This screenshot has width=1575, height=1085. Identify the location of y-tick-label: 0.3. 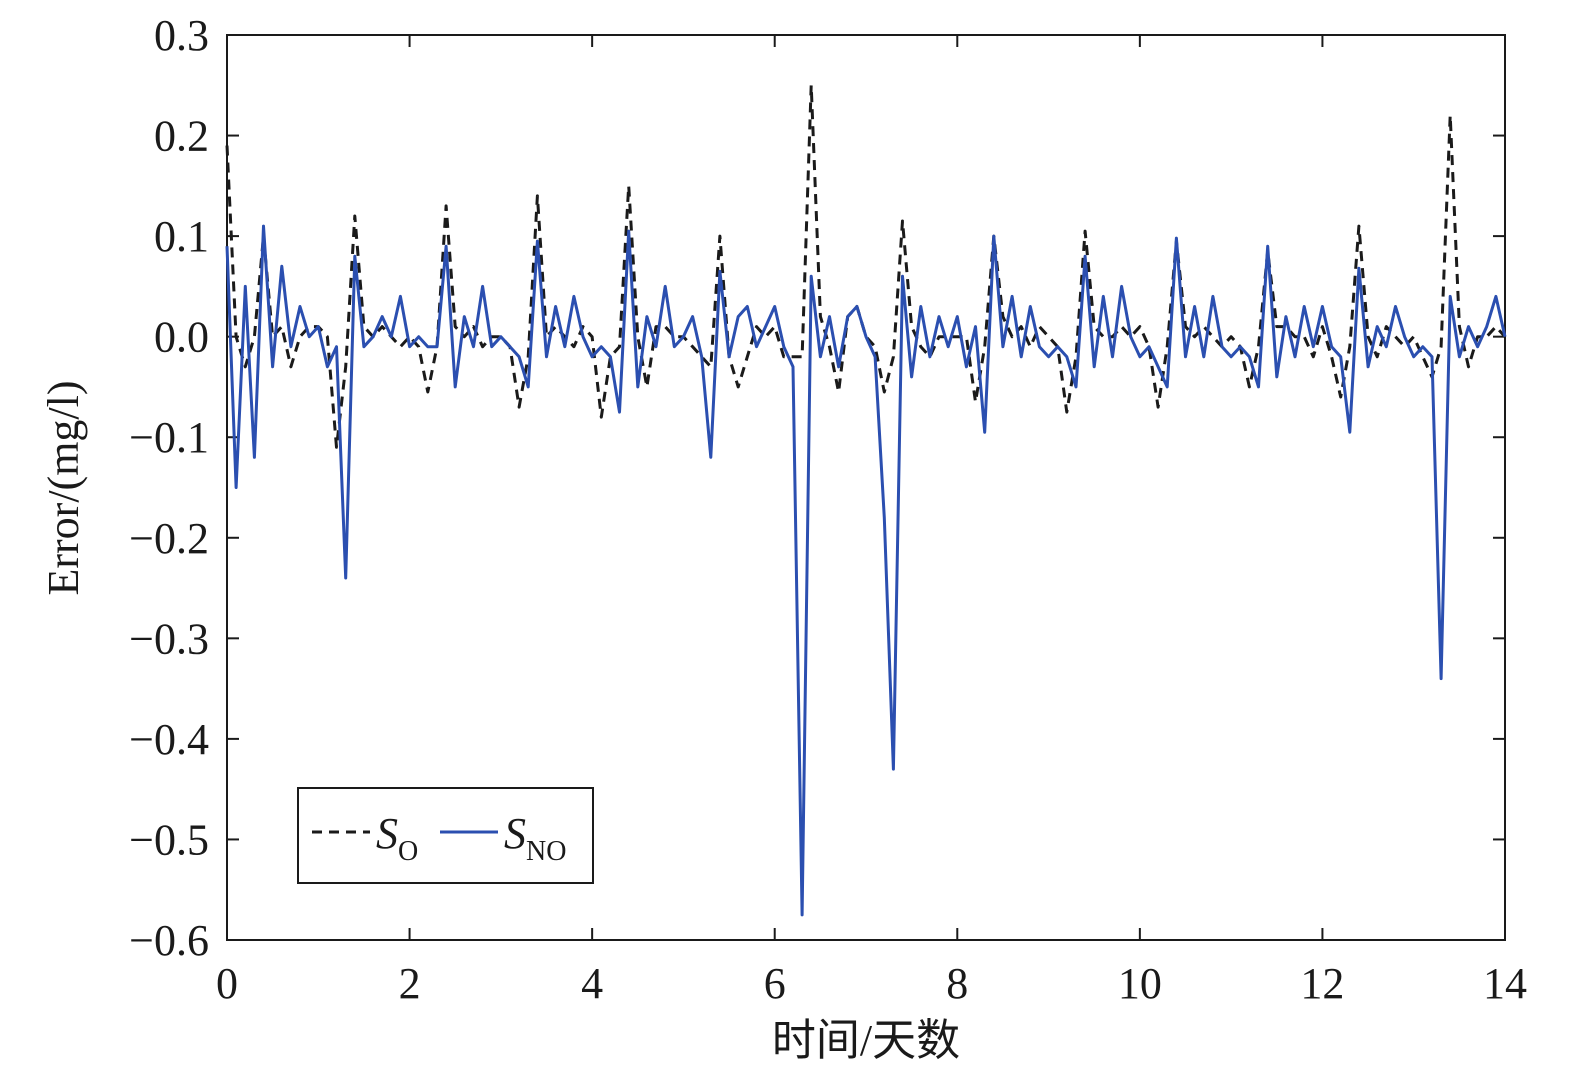
(181, 35).